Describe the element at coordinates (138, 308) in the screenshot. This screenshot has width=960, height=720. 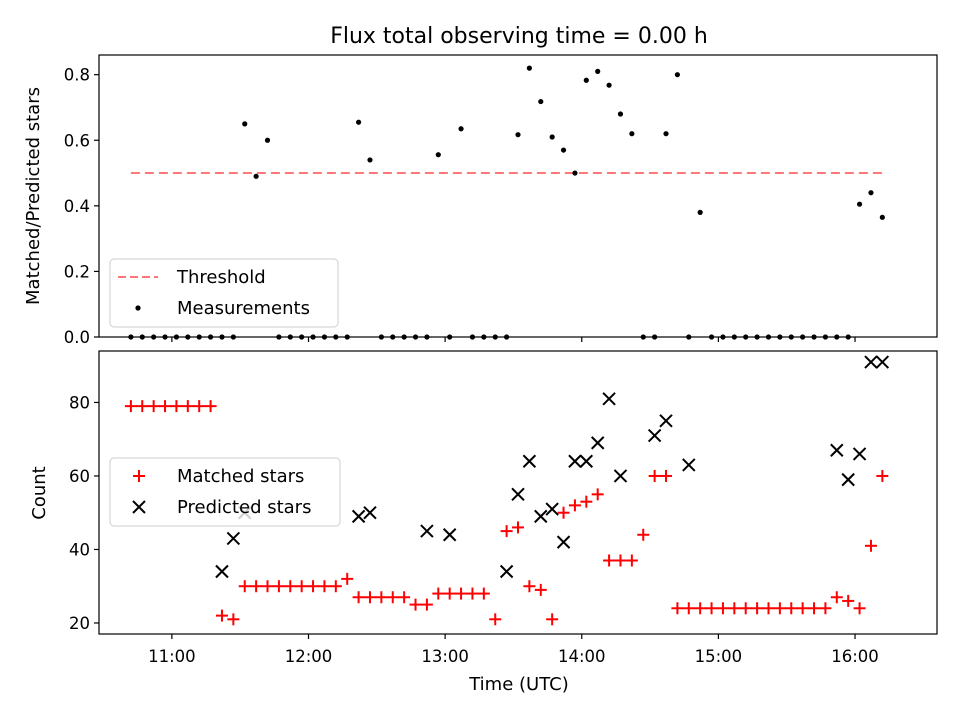
I see `legend-measurements-swatch` at that location.